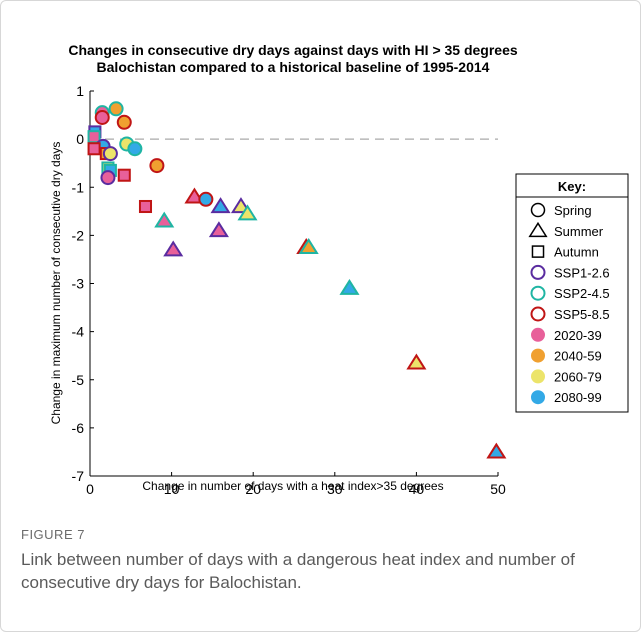 The width and height of the screenshot is (641, 632). What do you see at coordinates (417, 489) in the screenshot?
I see `x-tick-label: 40` at bounding box center [417, 489].